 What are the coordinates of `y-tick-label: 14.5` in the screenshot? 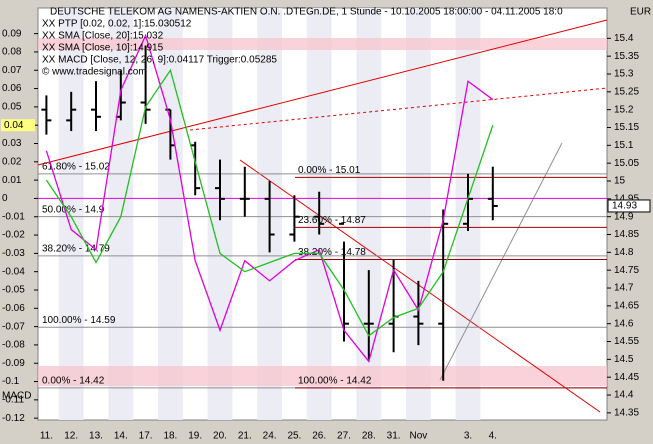 It's located at (624, 359).